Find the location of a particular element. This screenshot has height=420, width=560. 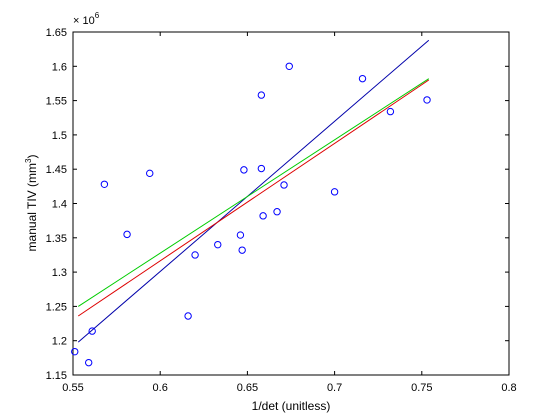

y-axis-label: manual TIV (mm3) is located at coordinates (31, 203).